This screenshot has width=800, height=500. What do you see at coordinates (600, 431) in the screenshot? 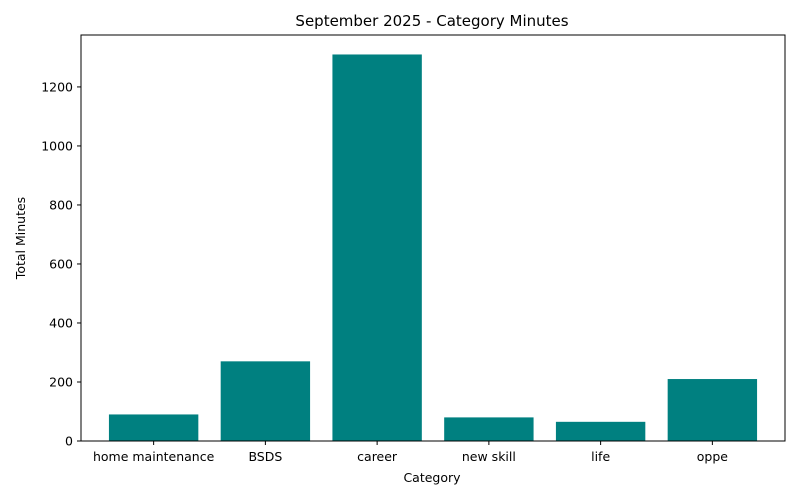
I see `bar-life` at bounding box center [600, 431].